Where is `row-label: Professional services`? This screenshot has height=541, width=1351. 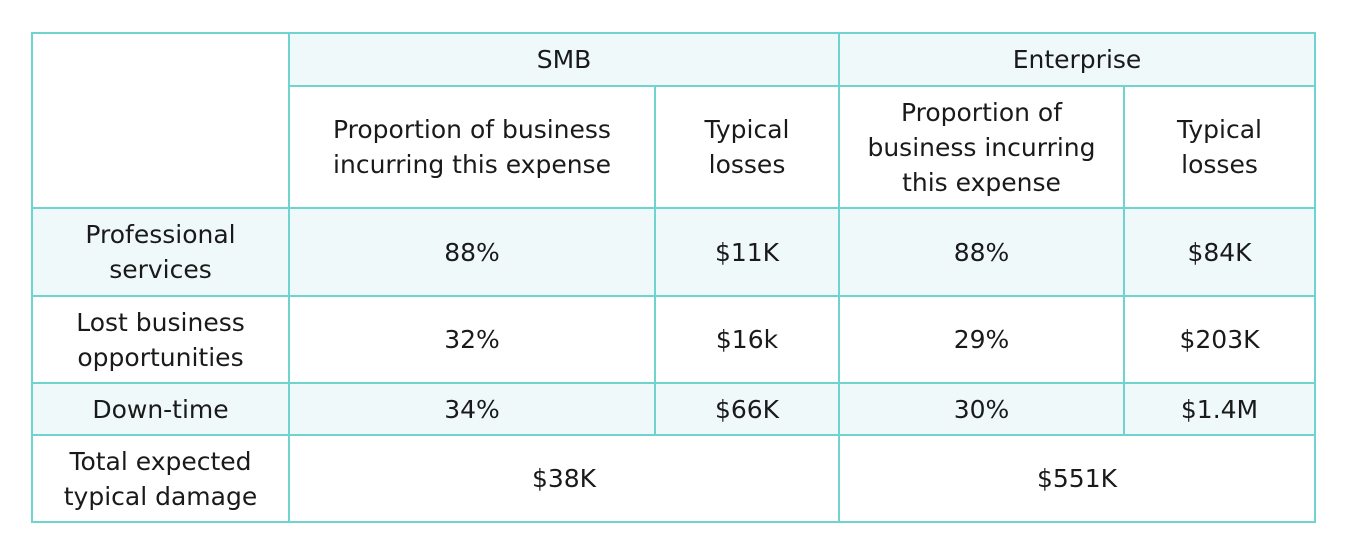
row-label: Professional services is located at coordinates (160, 252).